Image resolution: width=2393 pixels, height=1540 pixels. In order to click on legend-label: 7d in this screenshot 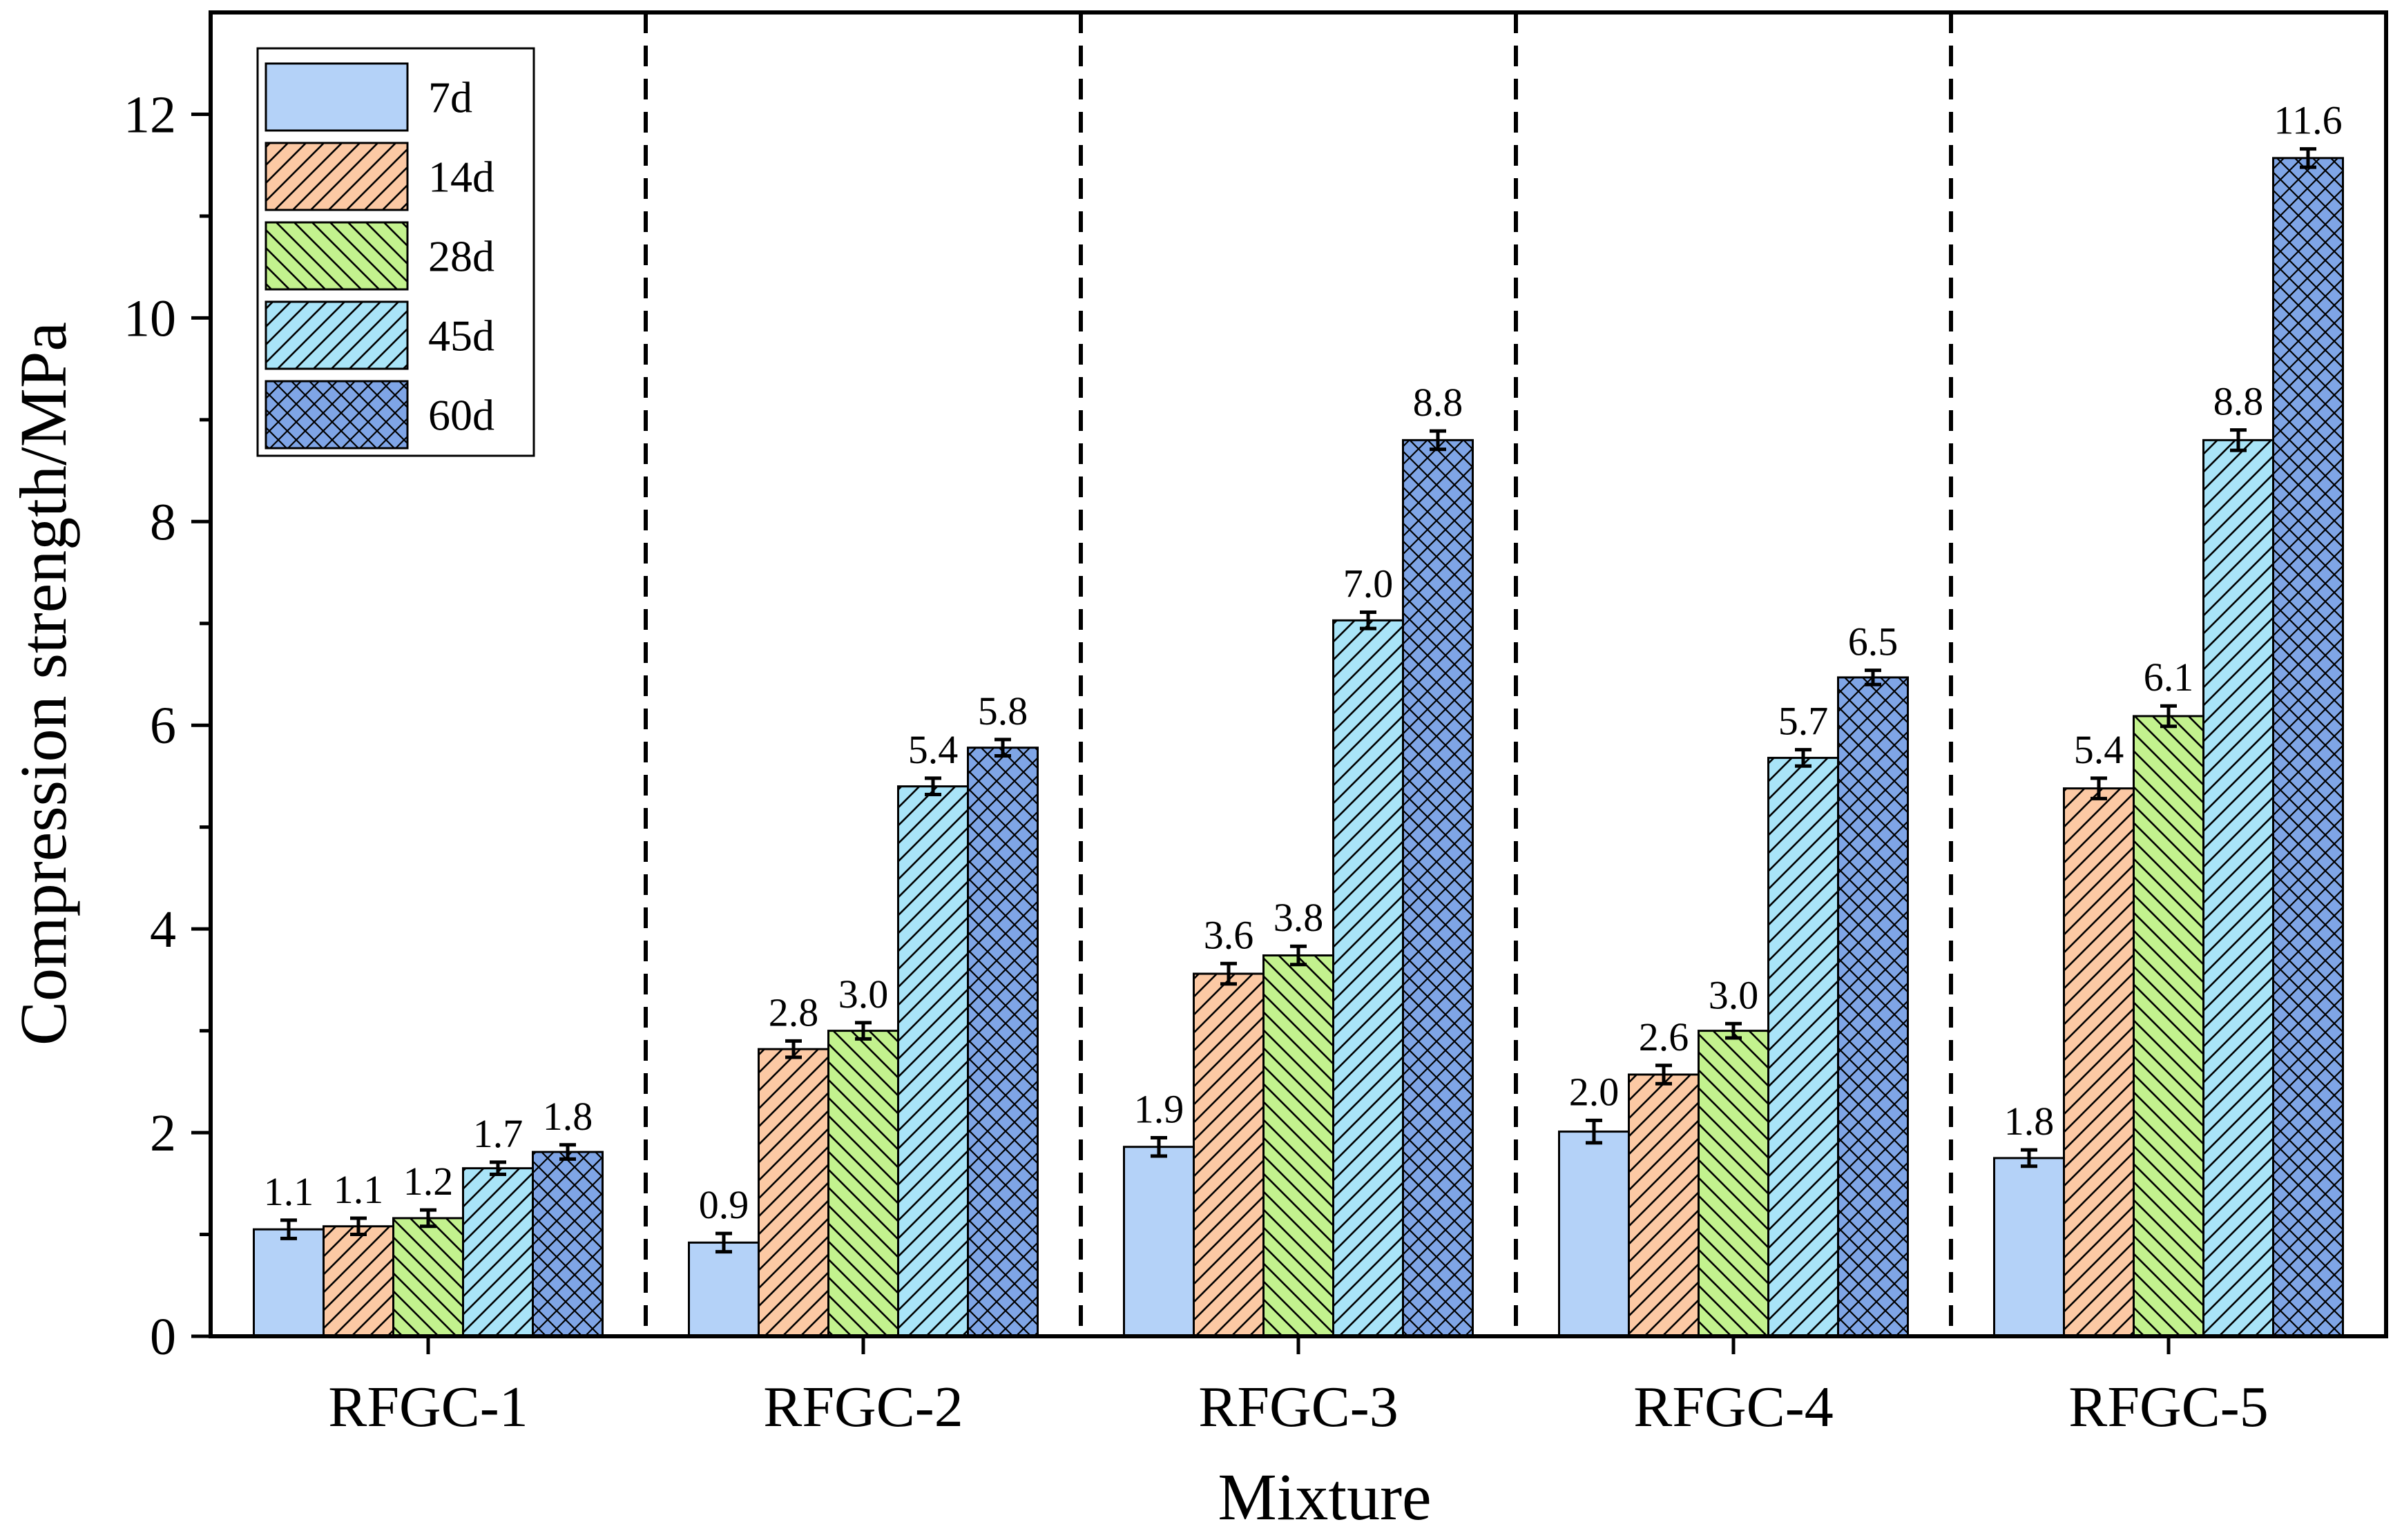, I will do `click(450, 97)`.